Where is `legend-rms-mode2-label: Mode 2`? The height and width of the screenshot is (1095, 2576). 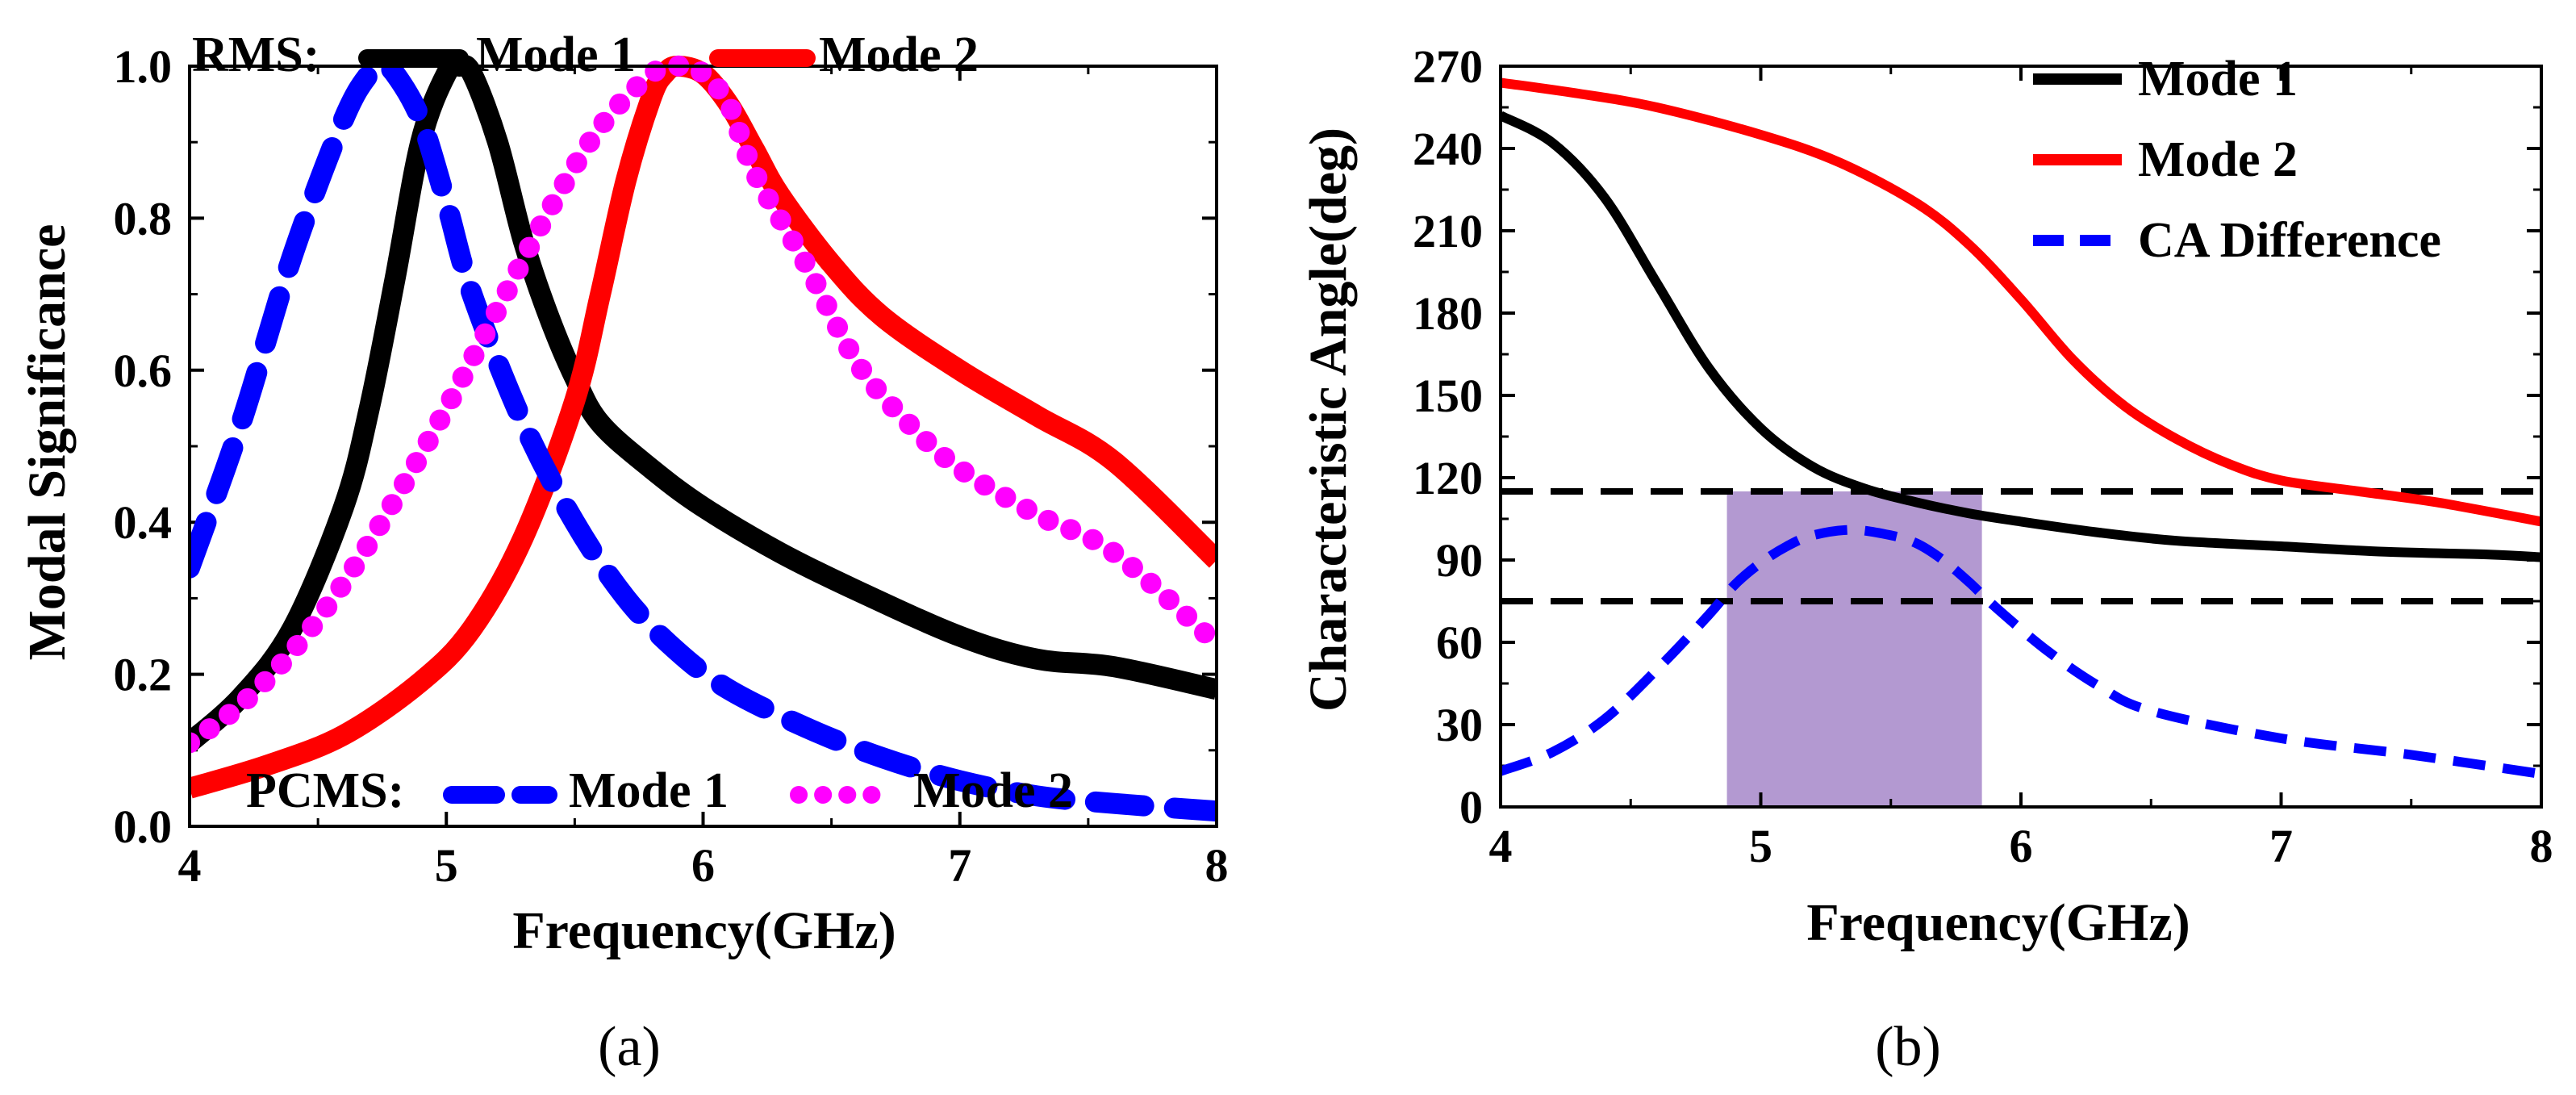
legend-rms-mode2-label: Mode 2 is located at coordinates (899, 54).